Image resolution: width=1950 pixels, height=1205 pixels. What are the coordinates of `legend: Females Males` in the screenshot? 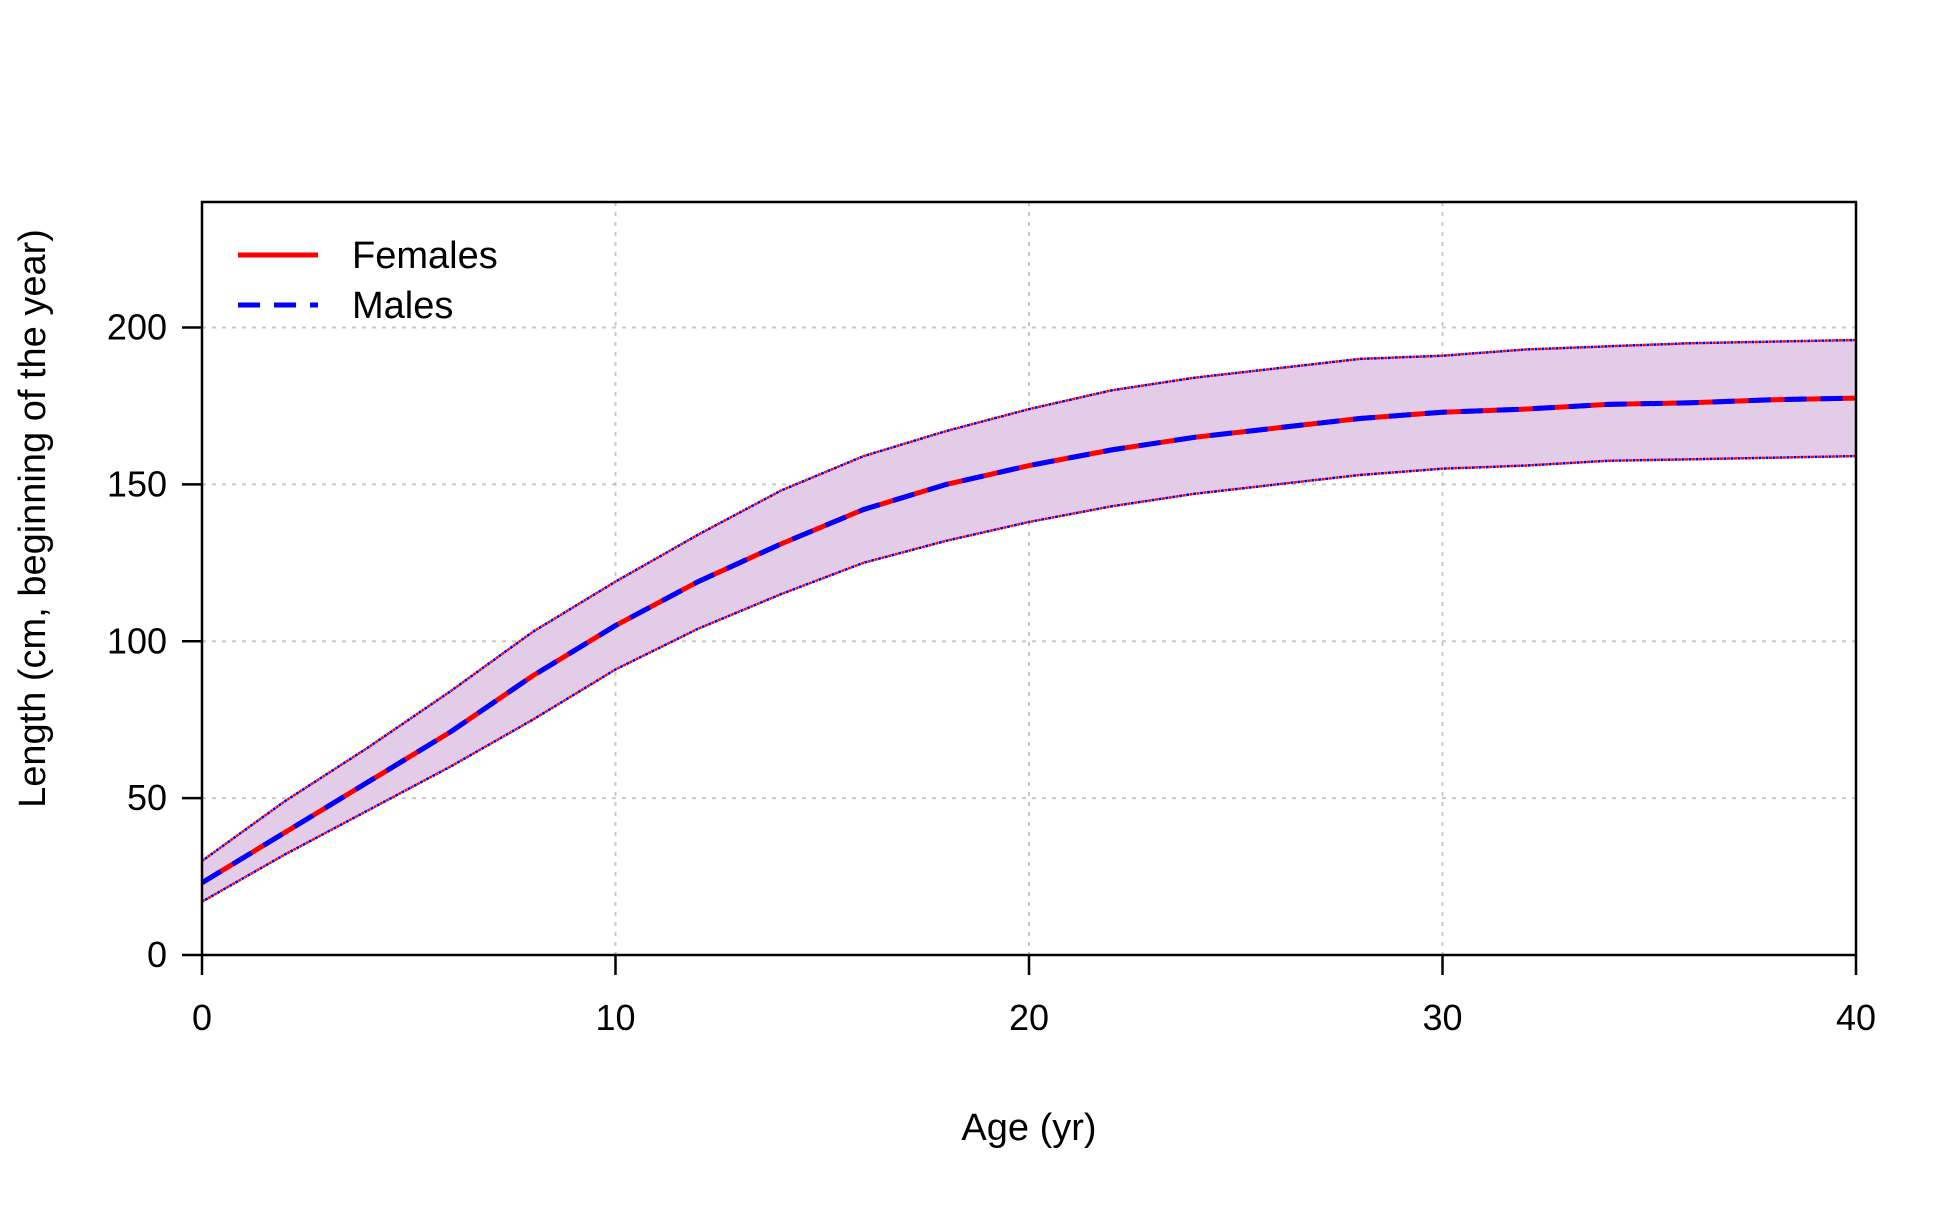 It's located at (368, 281).